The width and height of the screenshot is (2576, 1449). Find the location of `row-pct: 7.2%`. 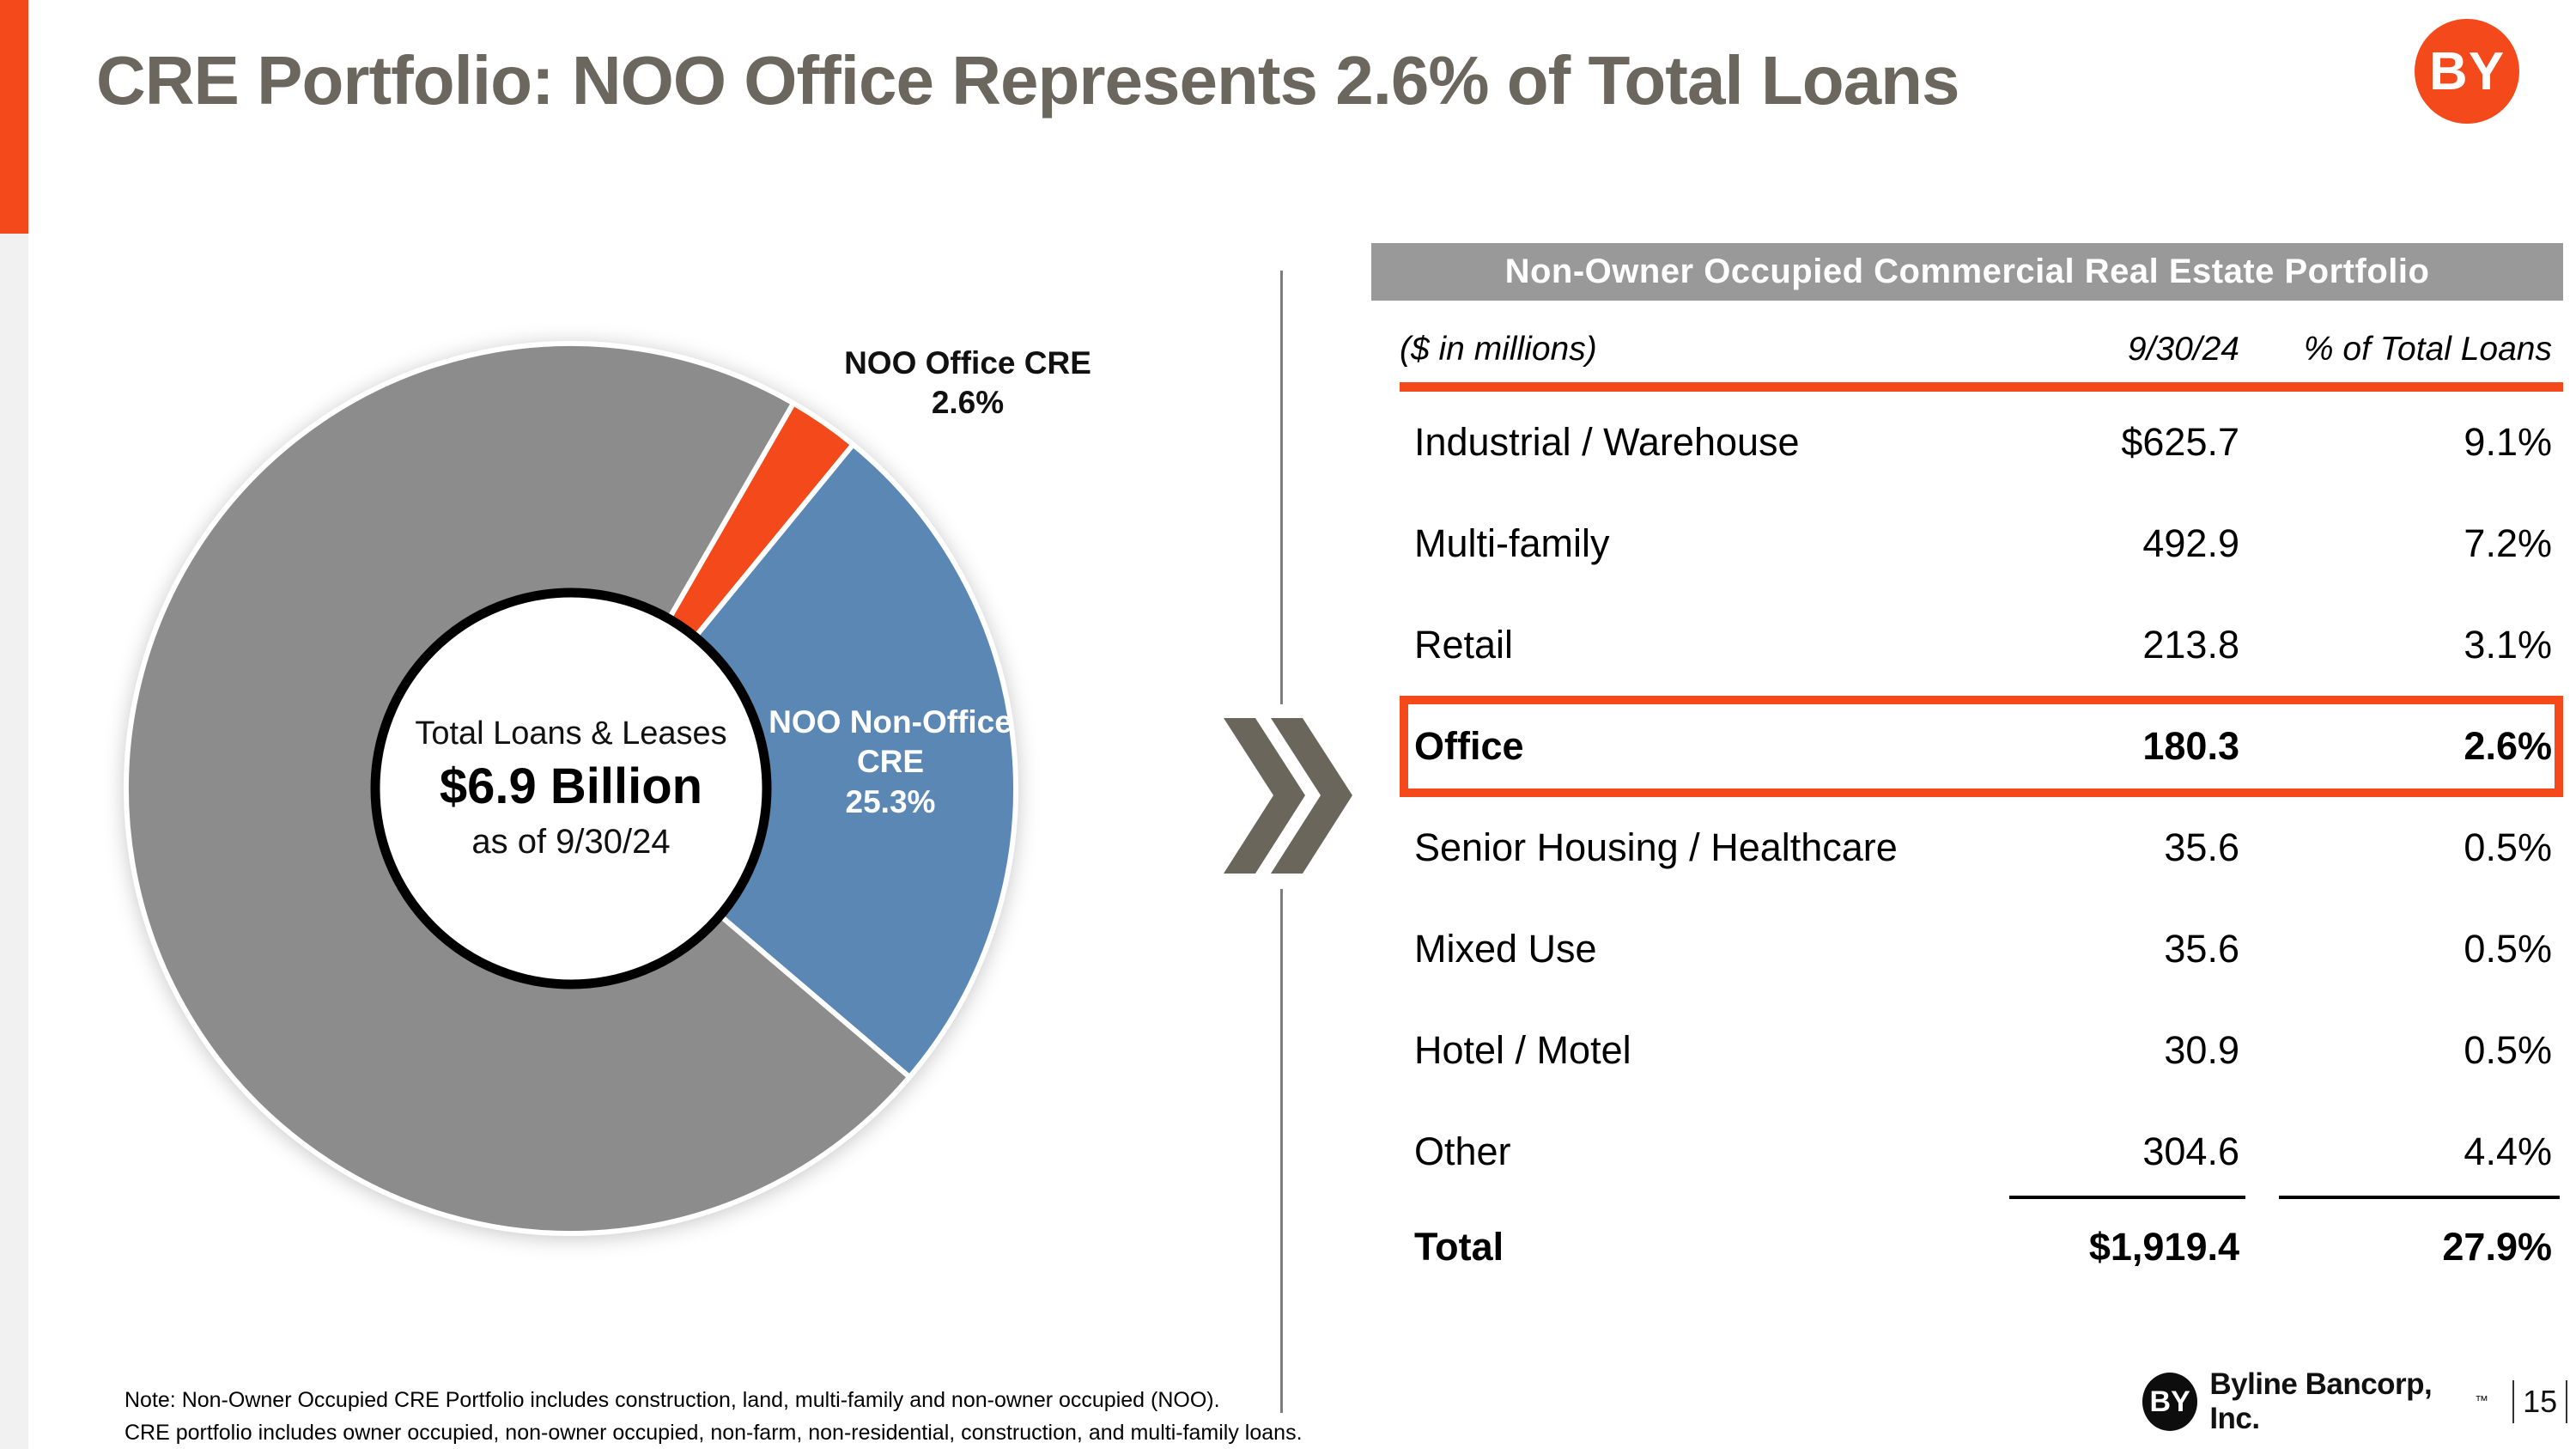

row-pct: 7.2% is located at coordinates (2508, 543).